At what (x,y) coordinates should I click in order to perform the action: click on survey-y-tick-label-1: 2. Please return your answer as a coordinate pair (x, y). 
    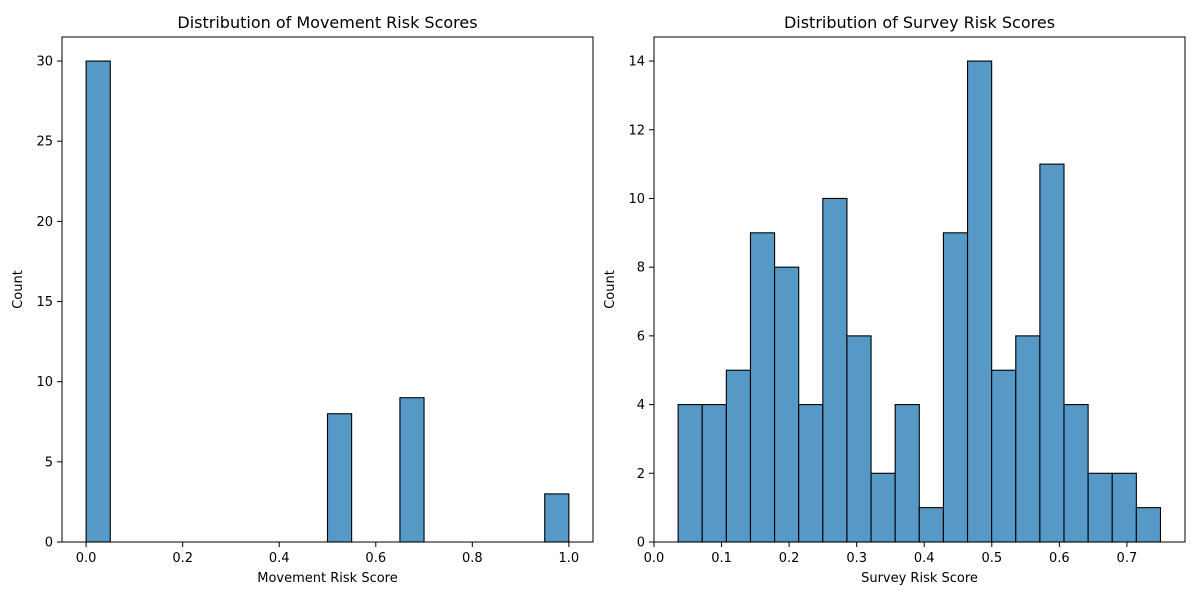
    Looking at the image, I should click on (641, 474).